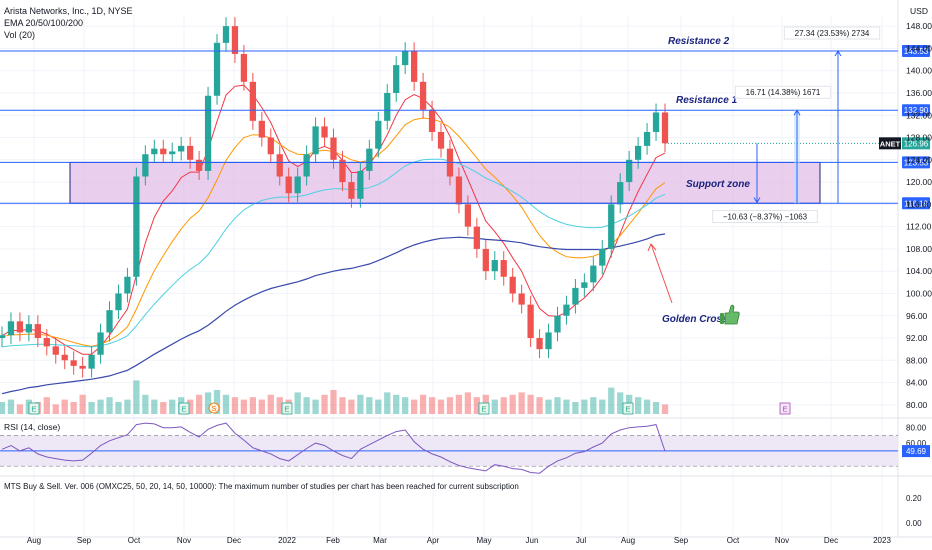 This screenshot has height=550, width=932. I want to click on y-tick-label: 112.00, so click(919, 227).